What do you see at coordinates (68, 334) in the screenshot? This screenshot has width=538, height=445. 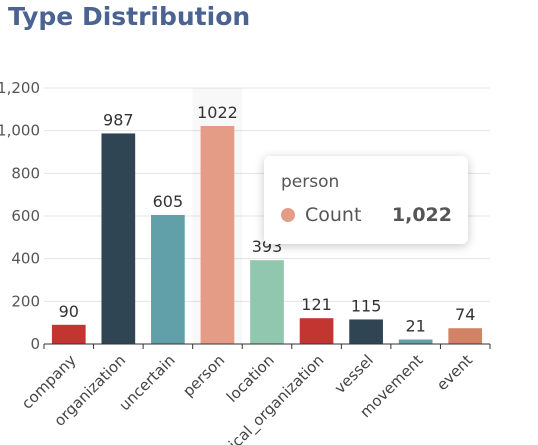 I see `bar-company` at bounding box center [68, 334].